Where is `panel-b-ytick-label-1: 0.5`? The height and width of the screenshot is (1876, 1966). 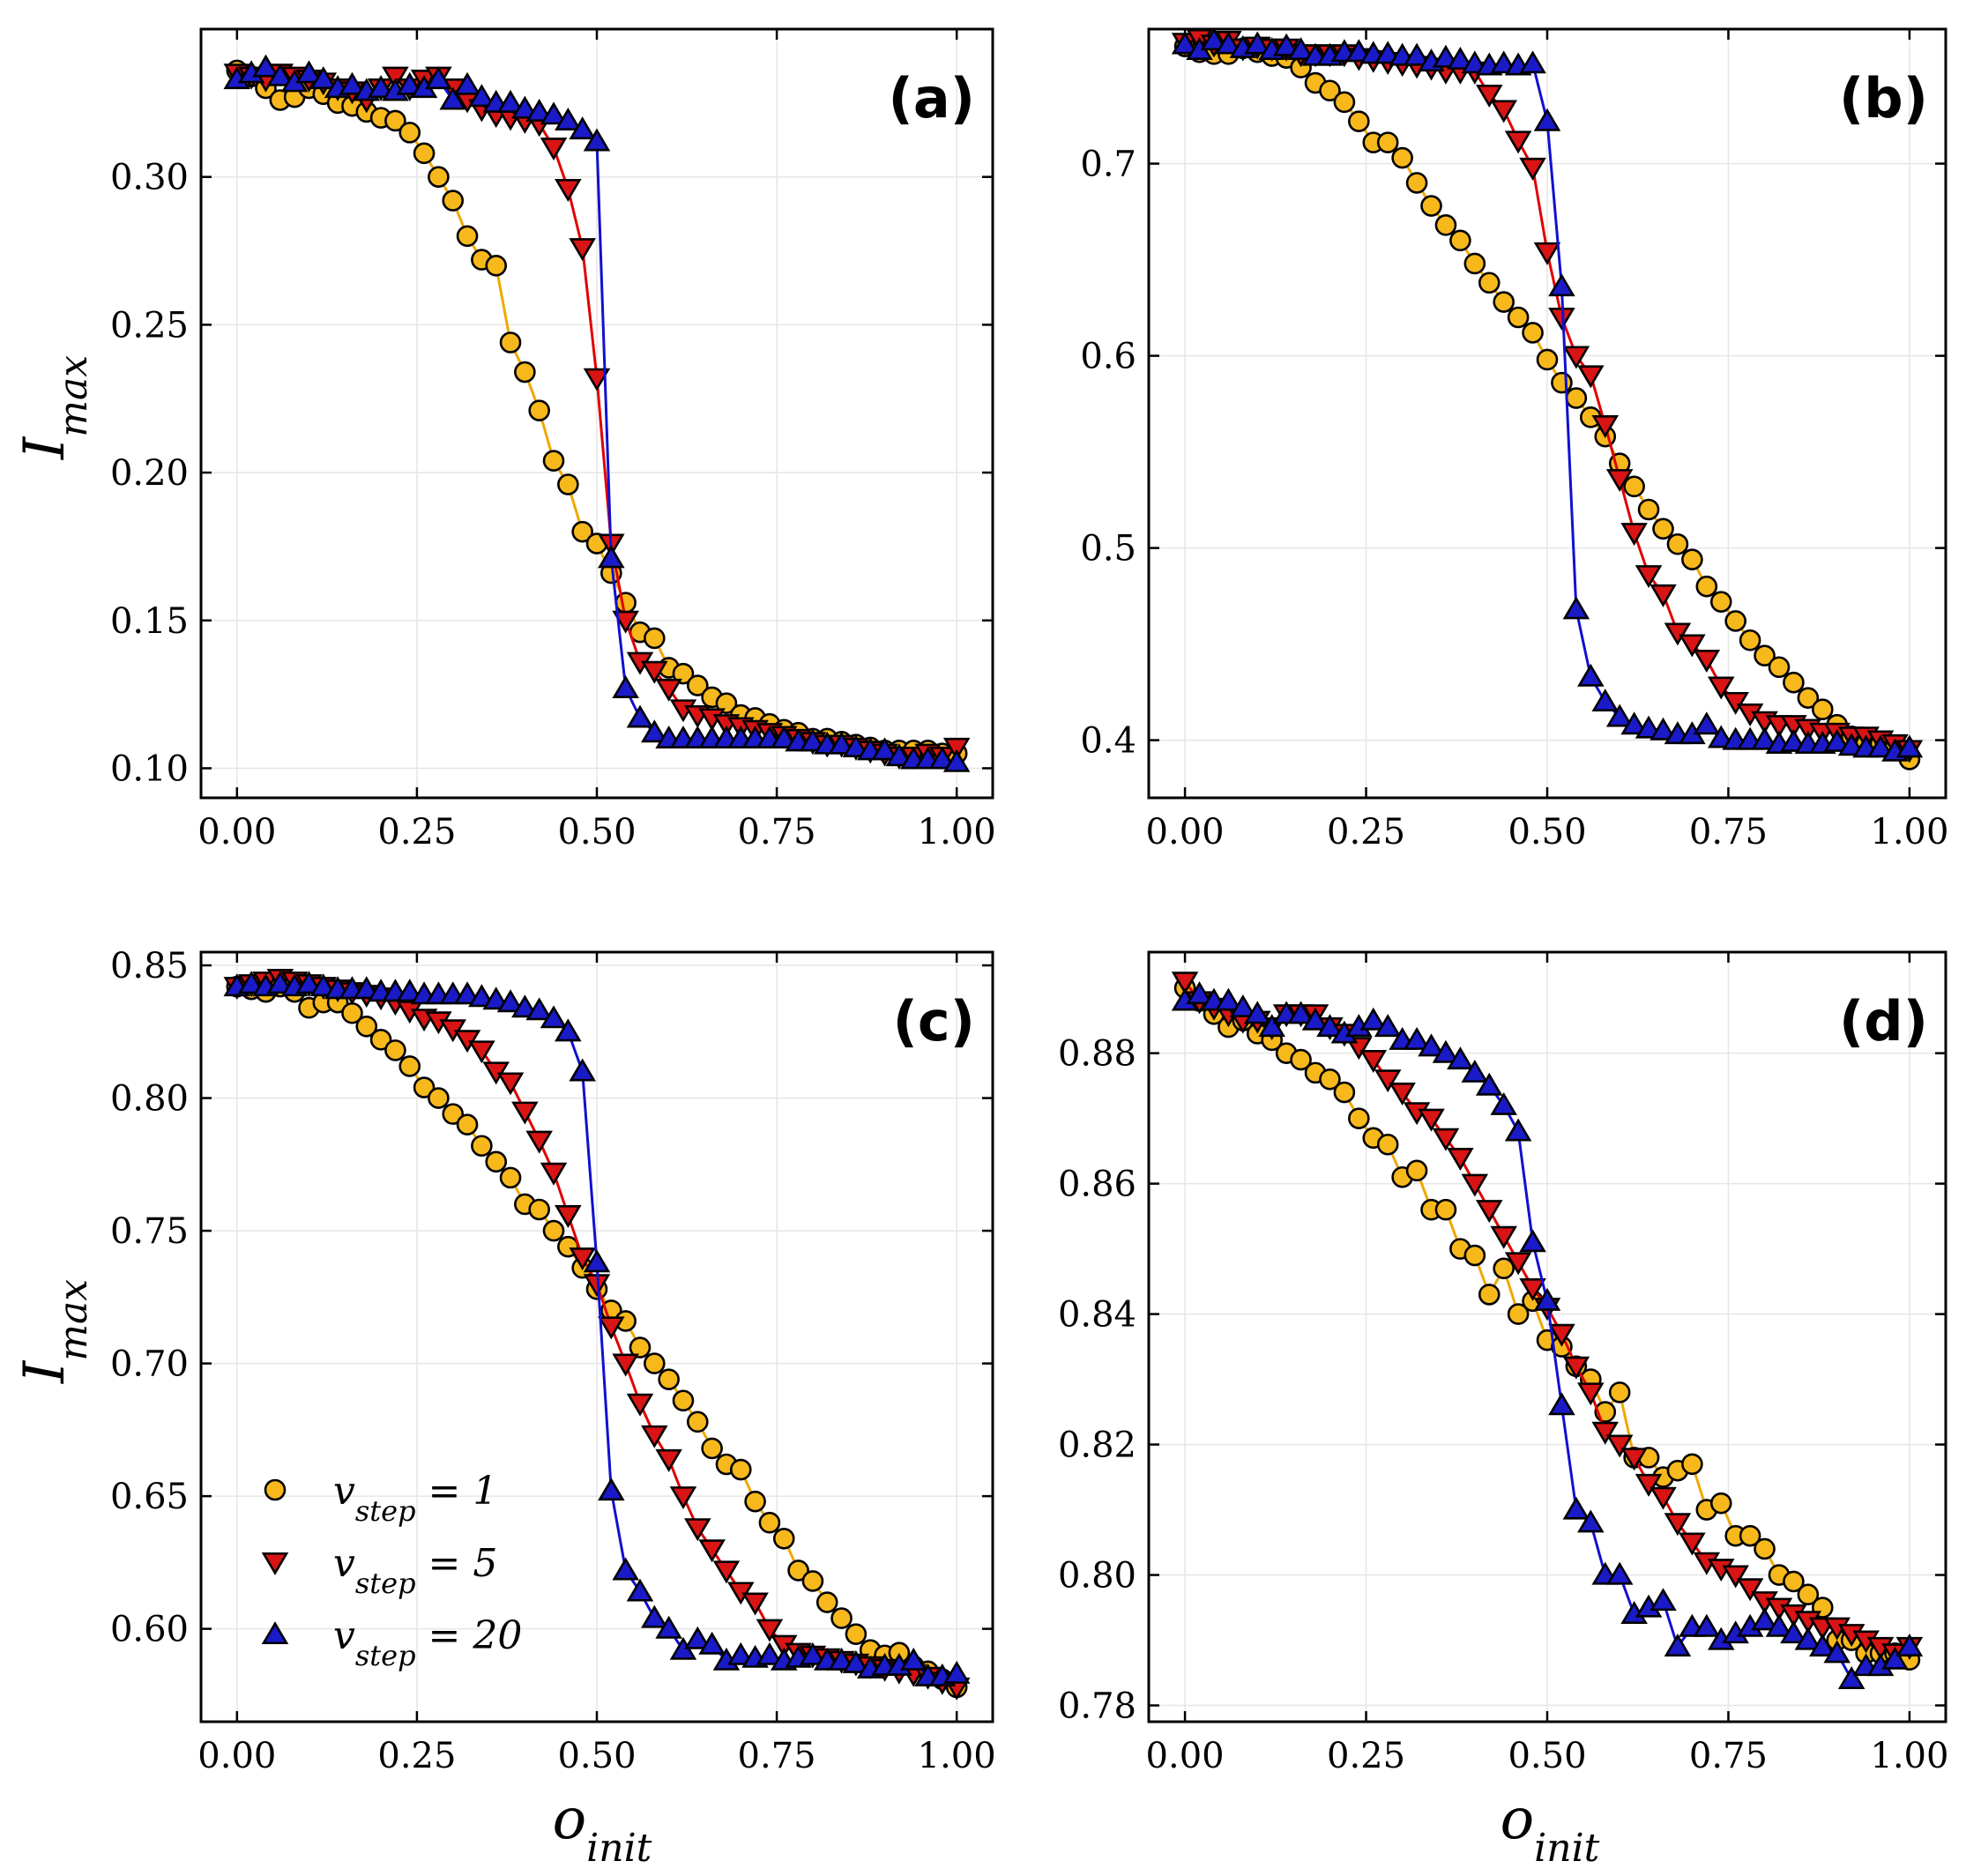
panel-b-ytick-label-1: 0.5 is located at coordinates (1108, 549).